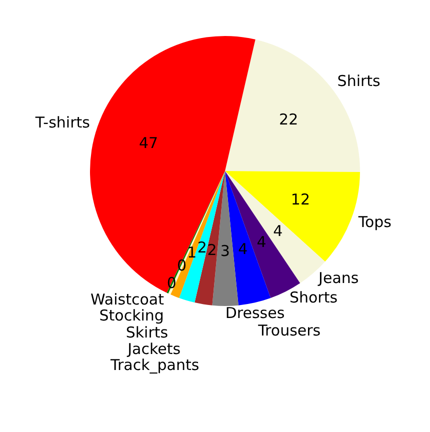  I want to click on slice-label: Skirts, so click(147, 333).